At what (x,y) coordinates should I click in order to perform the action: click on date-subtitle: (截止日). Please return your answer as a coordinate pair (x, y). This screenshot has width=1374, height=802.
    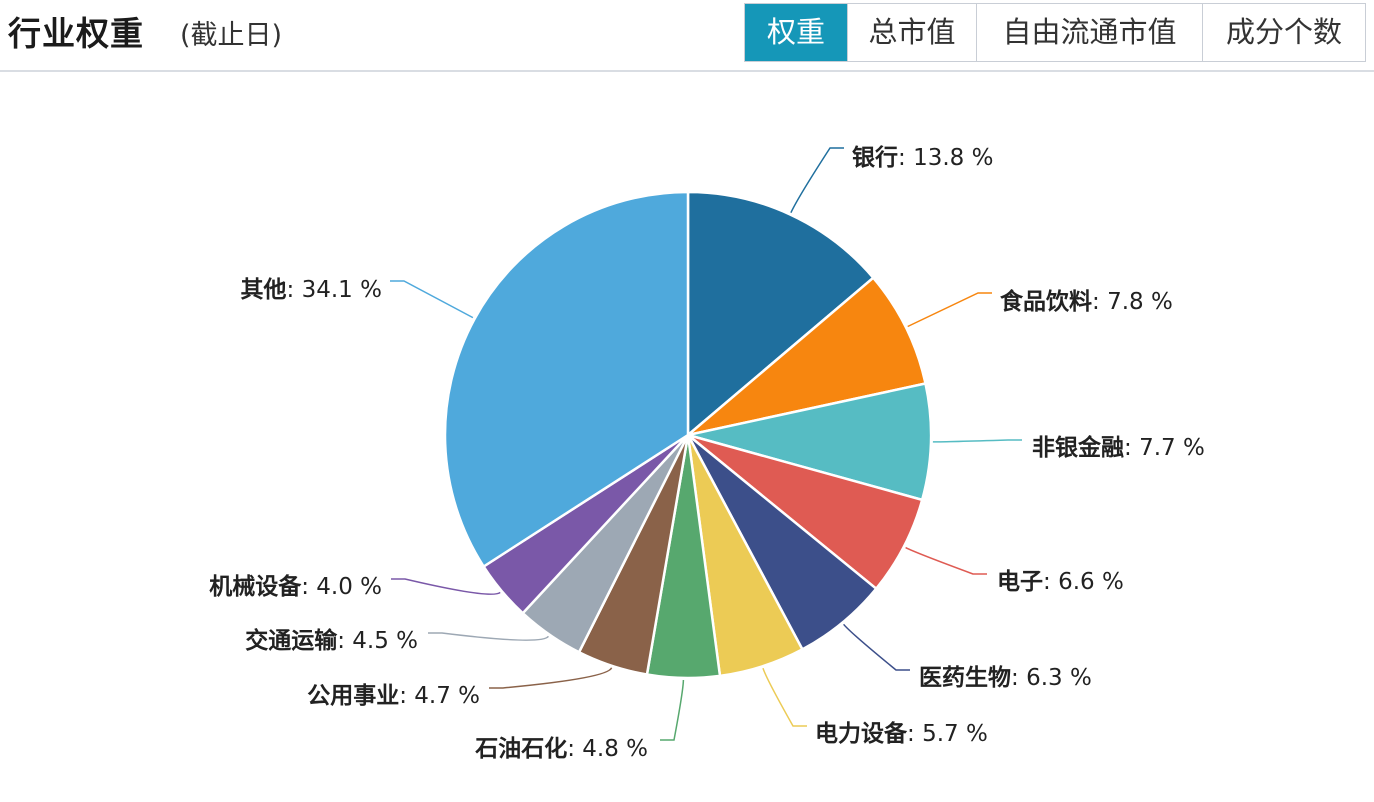
    Looking at the image, I should click on (231, 35).